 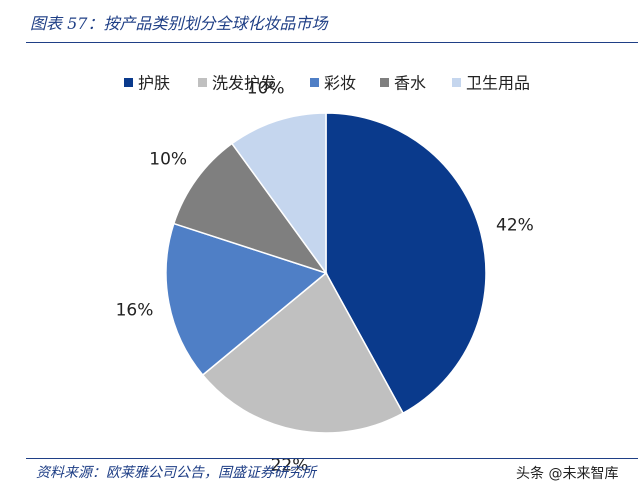 What do you see at coordinates (179, 23) in the screenshot?
I see `chart-title: 图表 57：按产品类别划分全球化妆品市场` at bounding box center [179, 23].